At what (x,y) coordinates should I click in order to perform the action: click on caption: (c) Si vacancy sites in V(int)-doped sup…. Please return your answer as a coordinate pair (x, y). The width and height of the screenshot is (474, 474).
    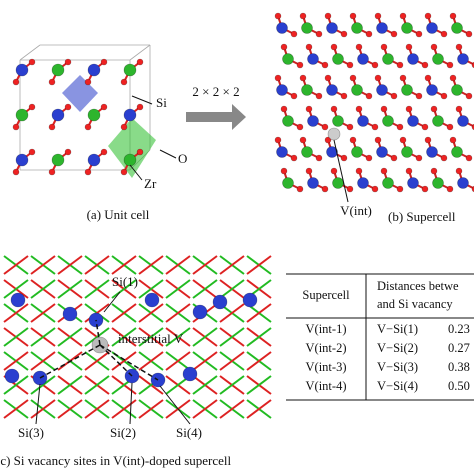
    Looking at the image, I should click on (116, 460).